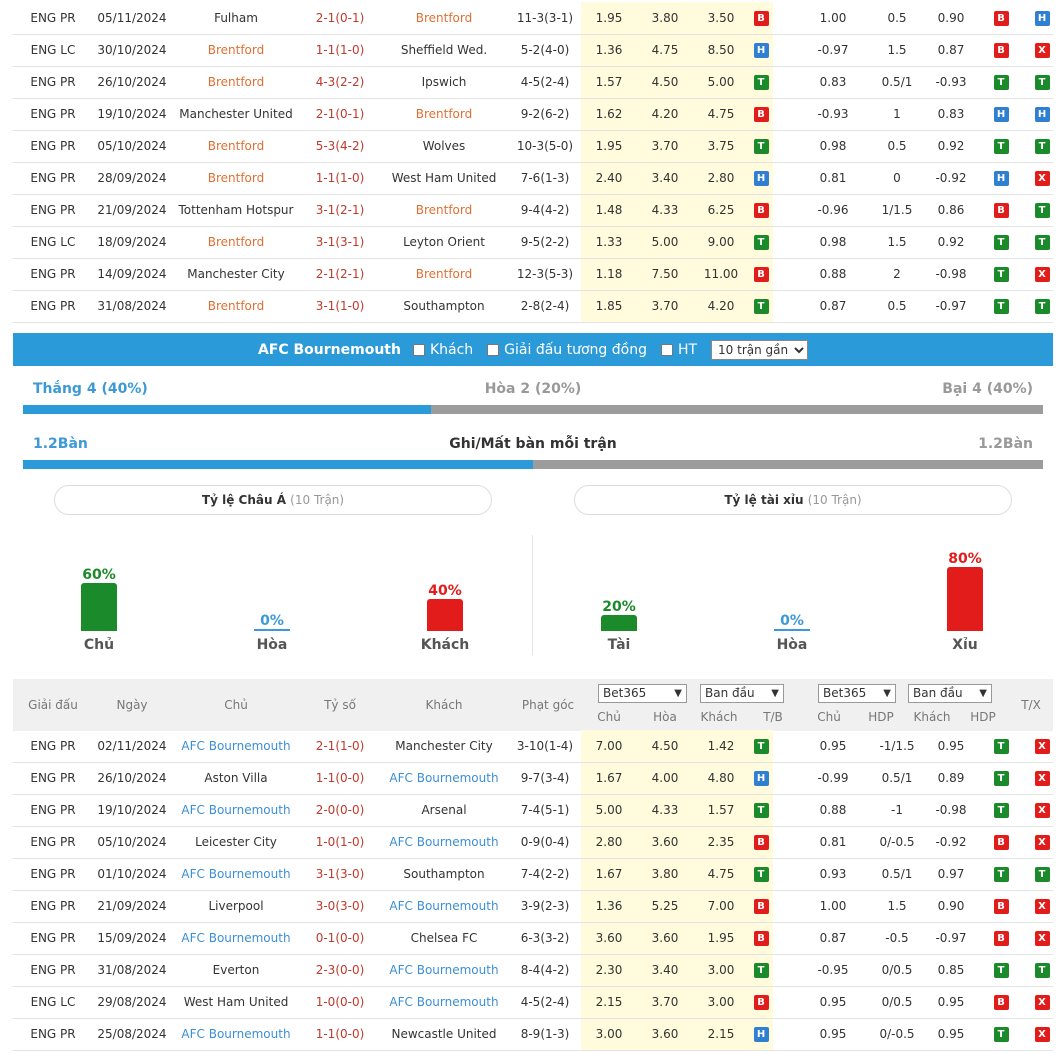 The height and width of the screenshot is (1053, 1063). I want to click on odds-draw-cell: 4.75, so click(665, 50).